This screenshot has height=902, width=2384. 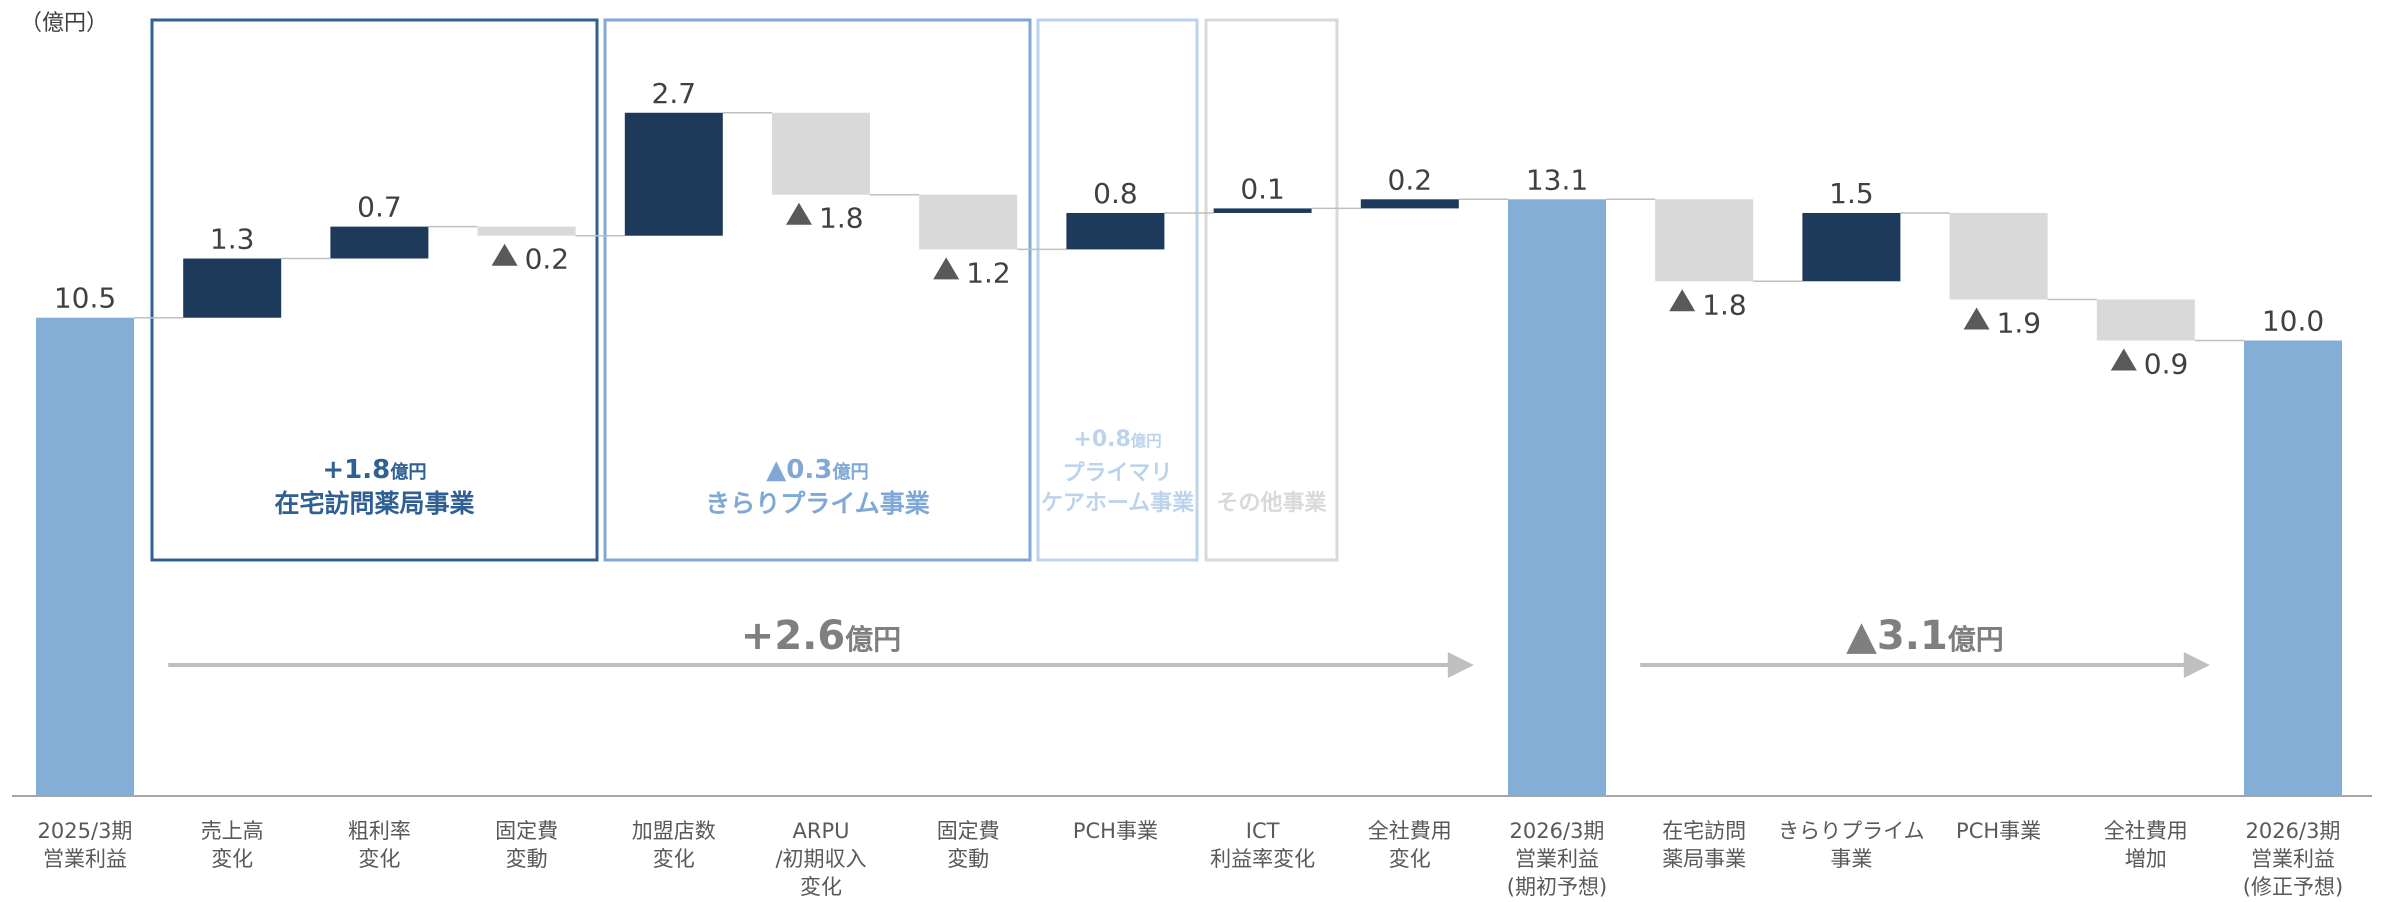 What do you see at coordinates (820, 859) in the screenshot?
I see `category-label-5: /初期収入` at bounding box center [820, 859].